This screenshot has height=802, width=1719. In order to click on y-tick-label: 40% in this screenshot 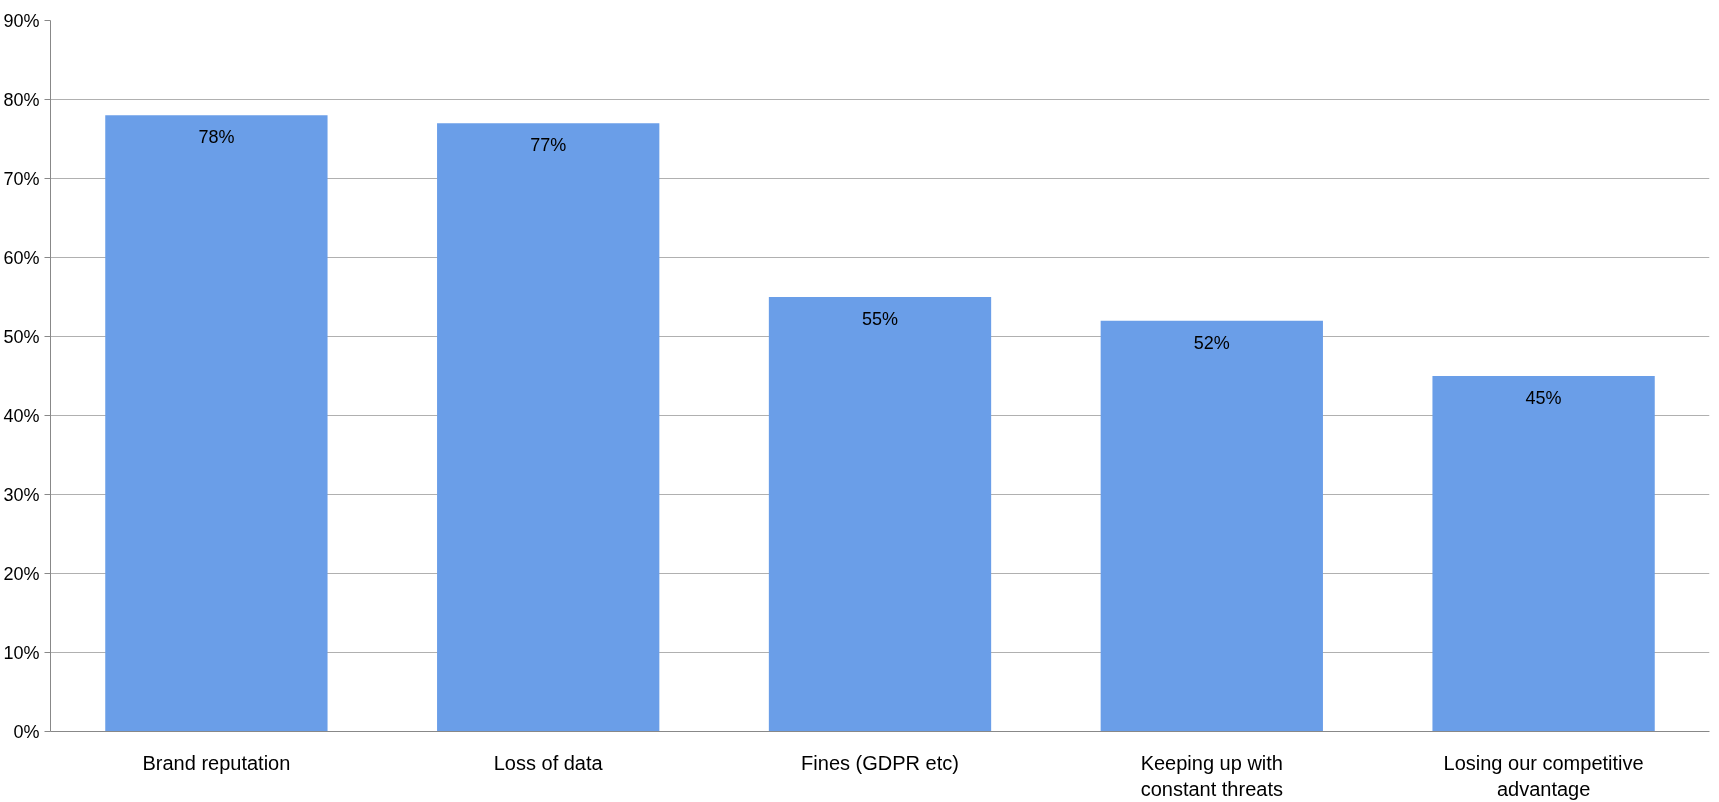, I will do `click(21, 415)`.